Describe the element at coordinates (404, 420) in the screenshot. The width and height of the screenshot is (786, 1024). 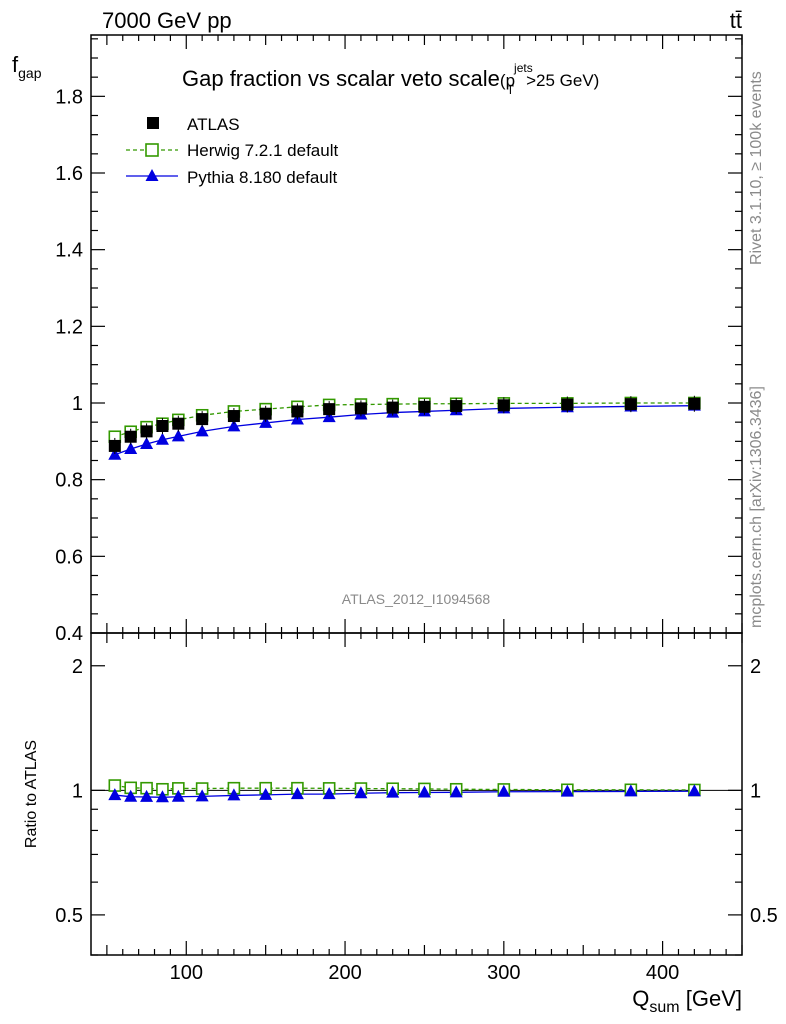
I see `main-series-line-herwig-7-2-1-default` at that location.